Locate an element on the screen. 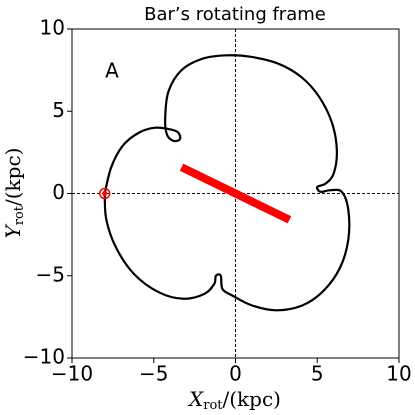 Image resolution: width=415 pixels, height=415 pixels. y-tick-label: −10 is located at coordinates (44, 357).